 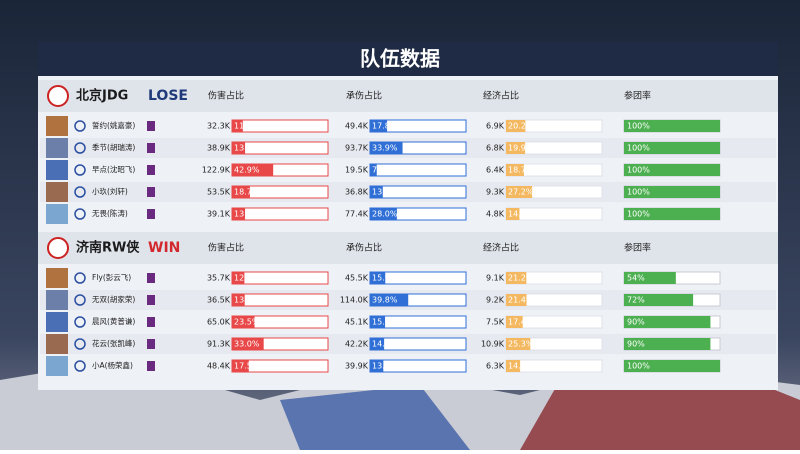 What do you see at coordinates (219, 126) in the screenshot?
I see `stat-value: 32.3K` at bounding box center [219, 126].